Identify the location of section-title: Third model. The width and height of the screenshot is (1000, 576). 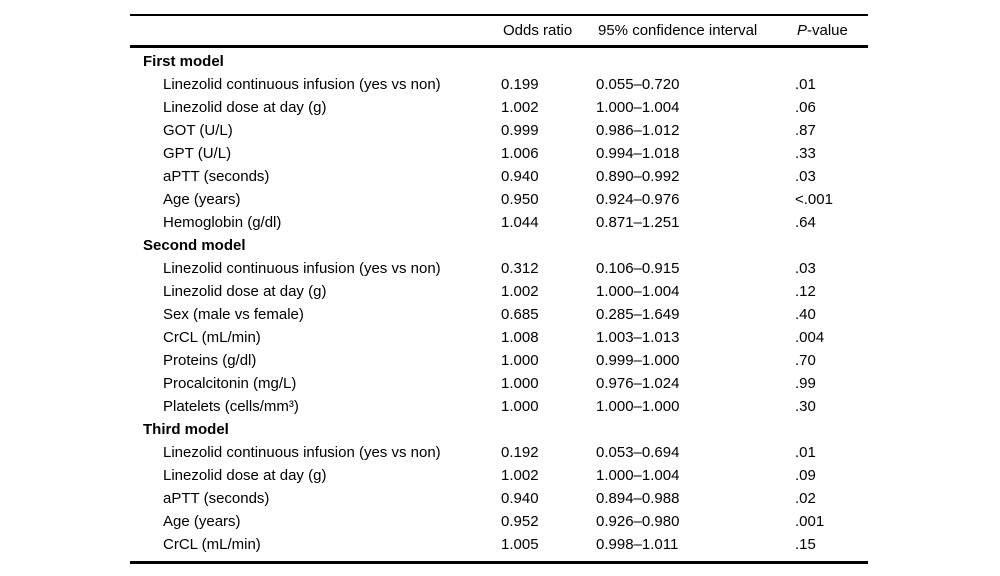
(186, 429).